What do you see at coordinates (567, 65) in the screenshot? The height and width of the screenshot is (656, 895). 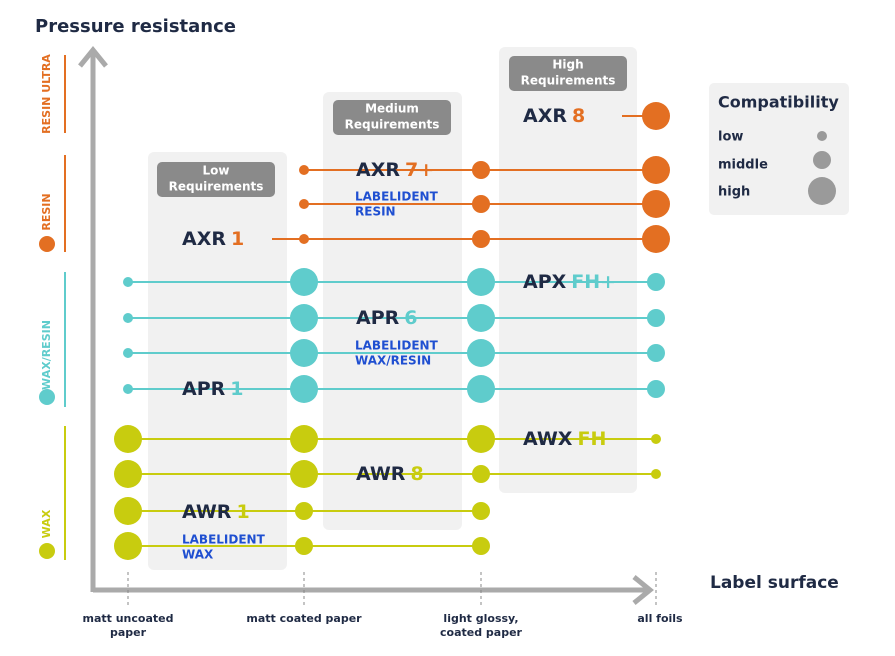 I see `group-header: High` at bounding box center [567, 65].